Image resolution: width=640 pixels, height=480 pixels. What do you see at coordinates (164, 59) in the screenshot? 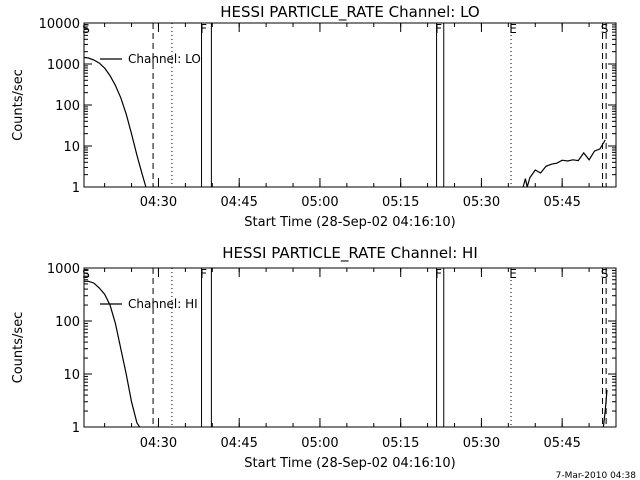
I see `legend-label: Channel: LO` at bounding box center [164, 59].